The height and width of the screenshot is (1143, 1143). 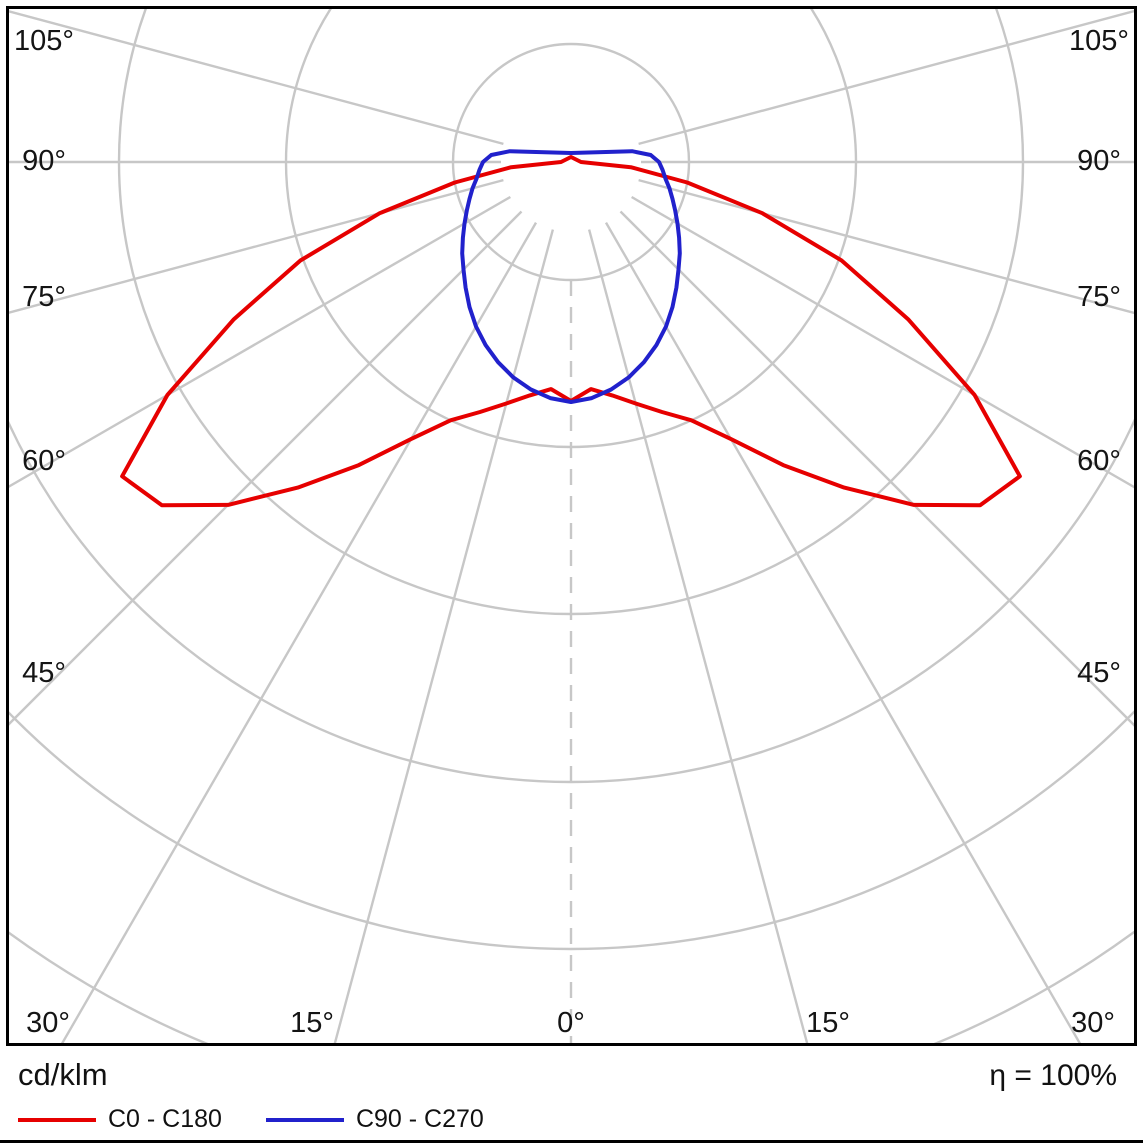 I want to click on angle-label-left: 105°, so click(x=44, y=41).